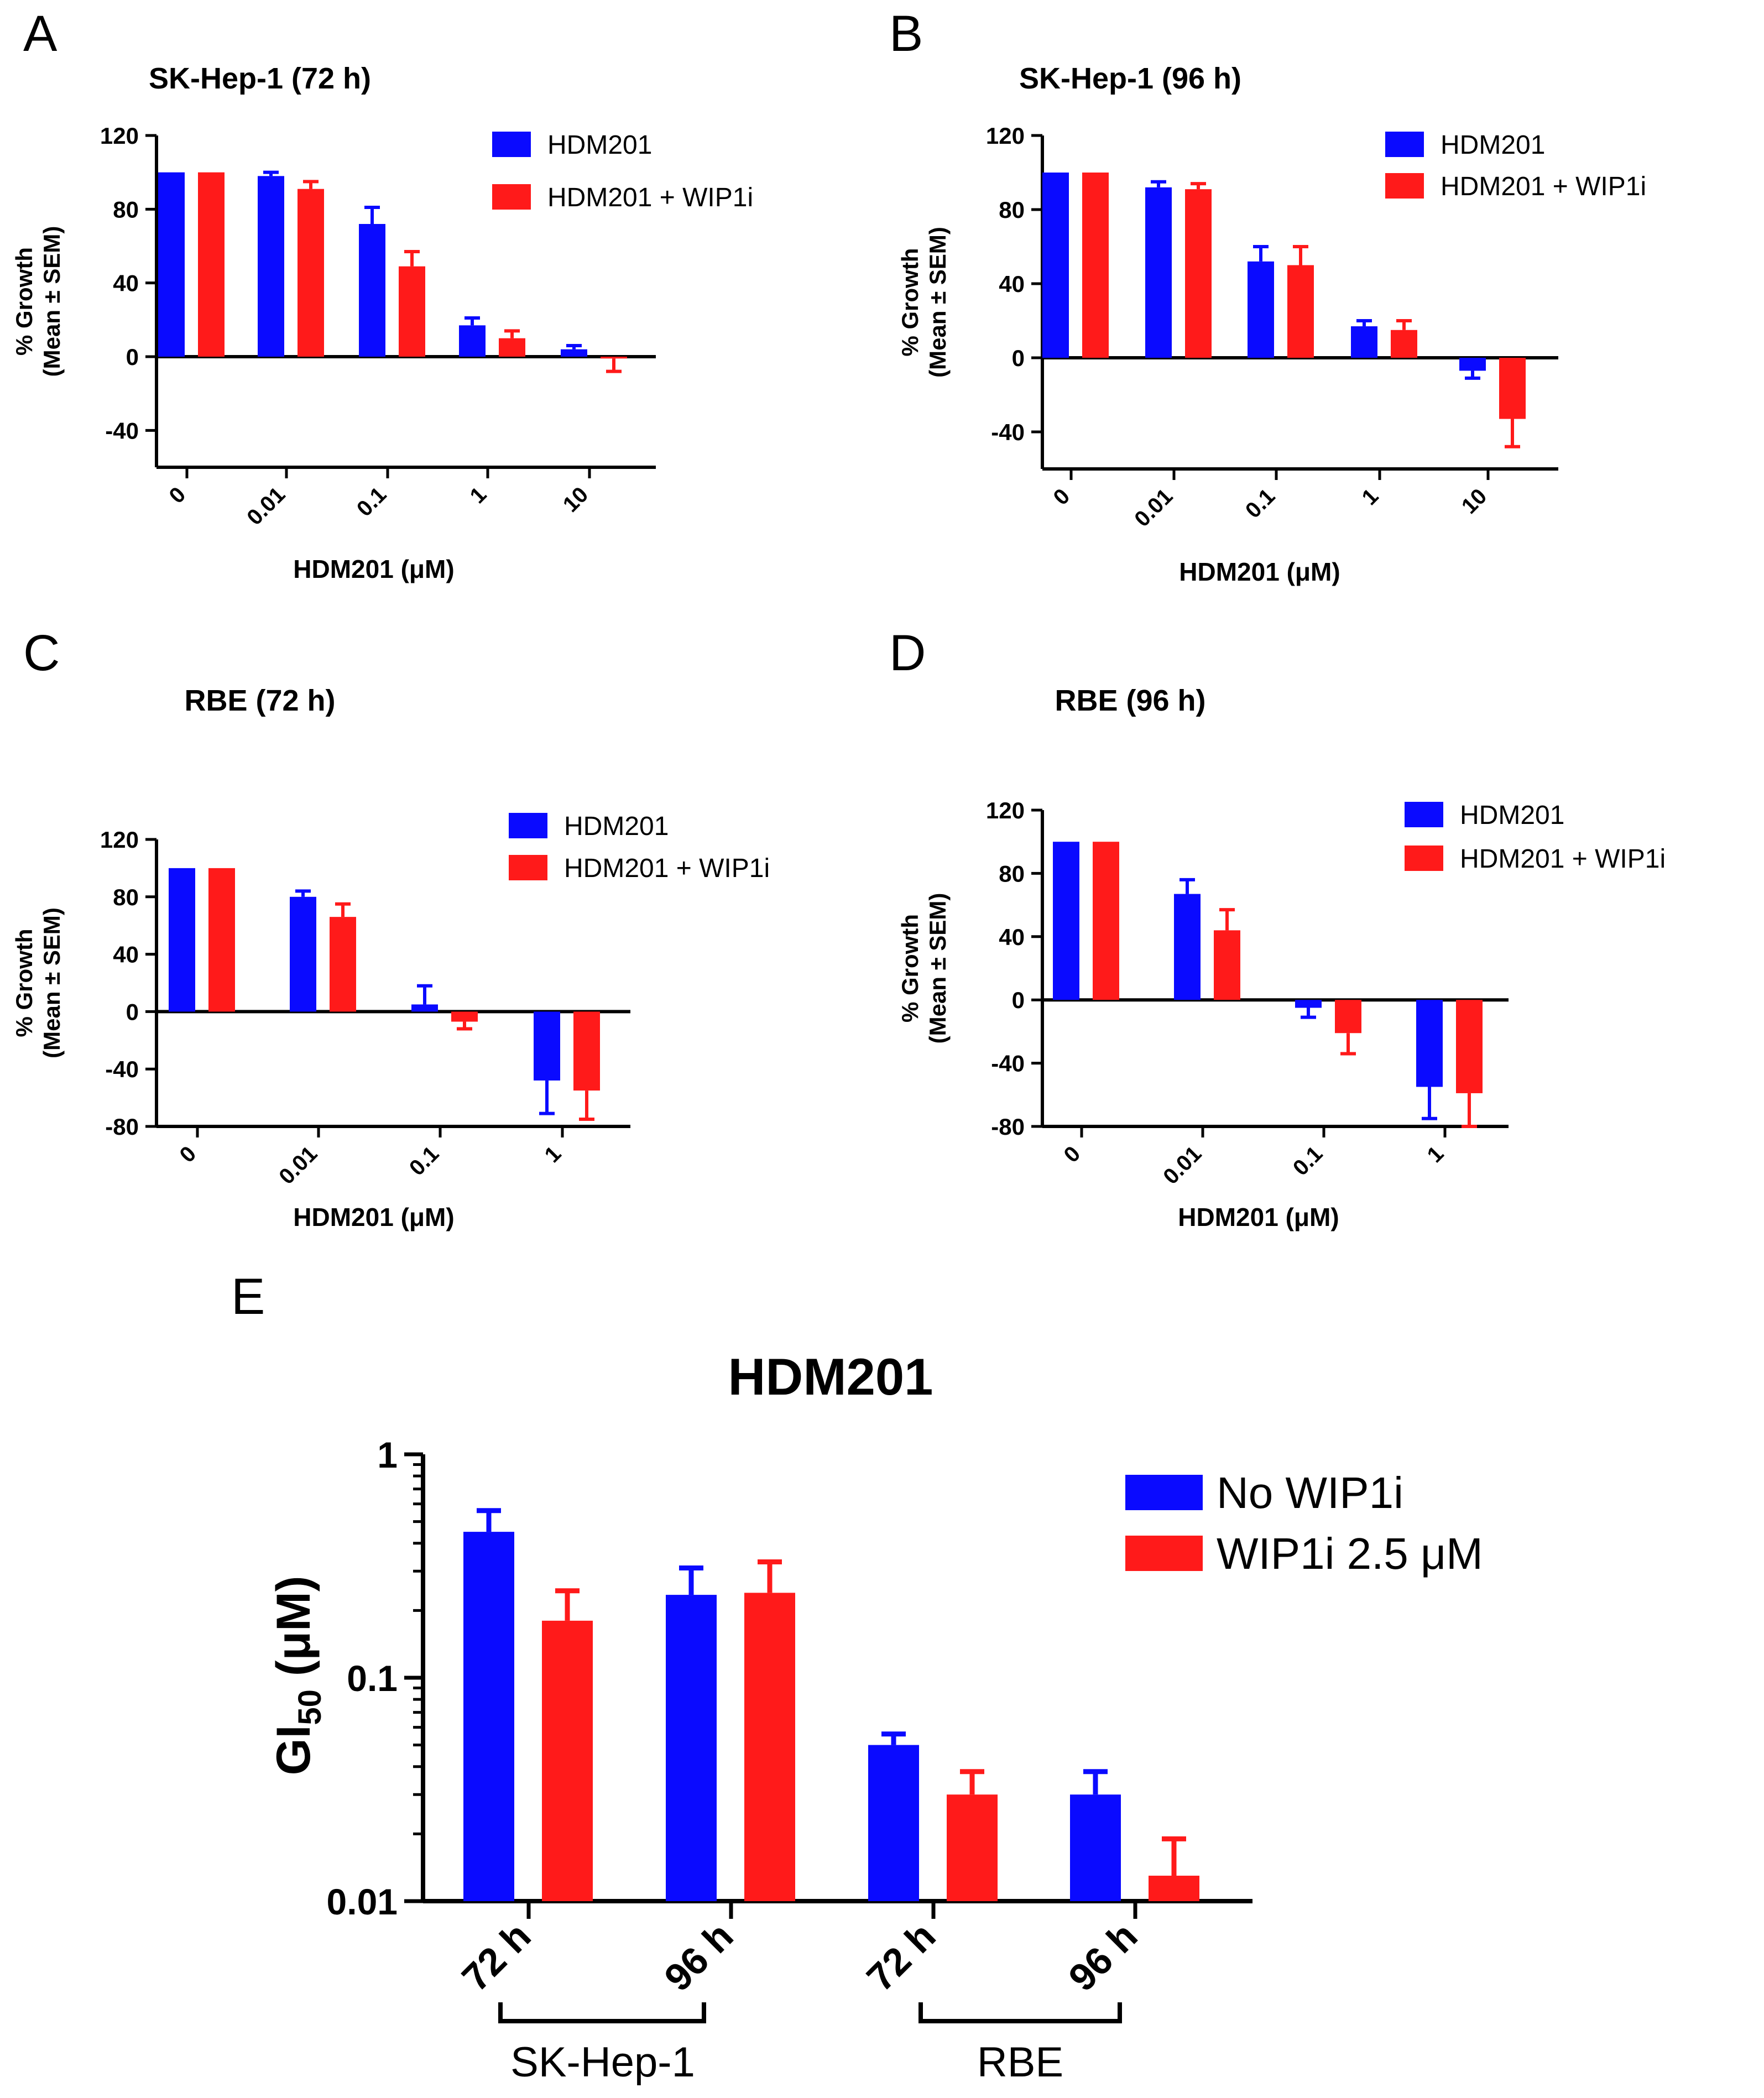 The height and width of the screenshot is (2098, 1764). Describe the element at coordinates (1130, 78) in the screenshot. I see `chart-title: SK-Hep-1 (96 h)` at that location.